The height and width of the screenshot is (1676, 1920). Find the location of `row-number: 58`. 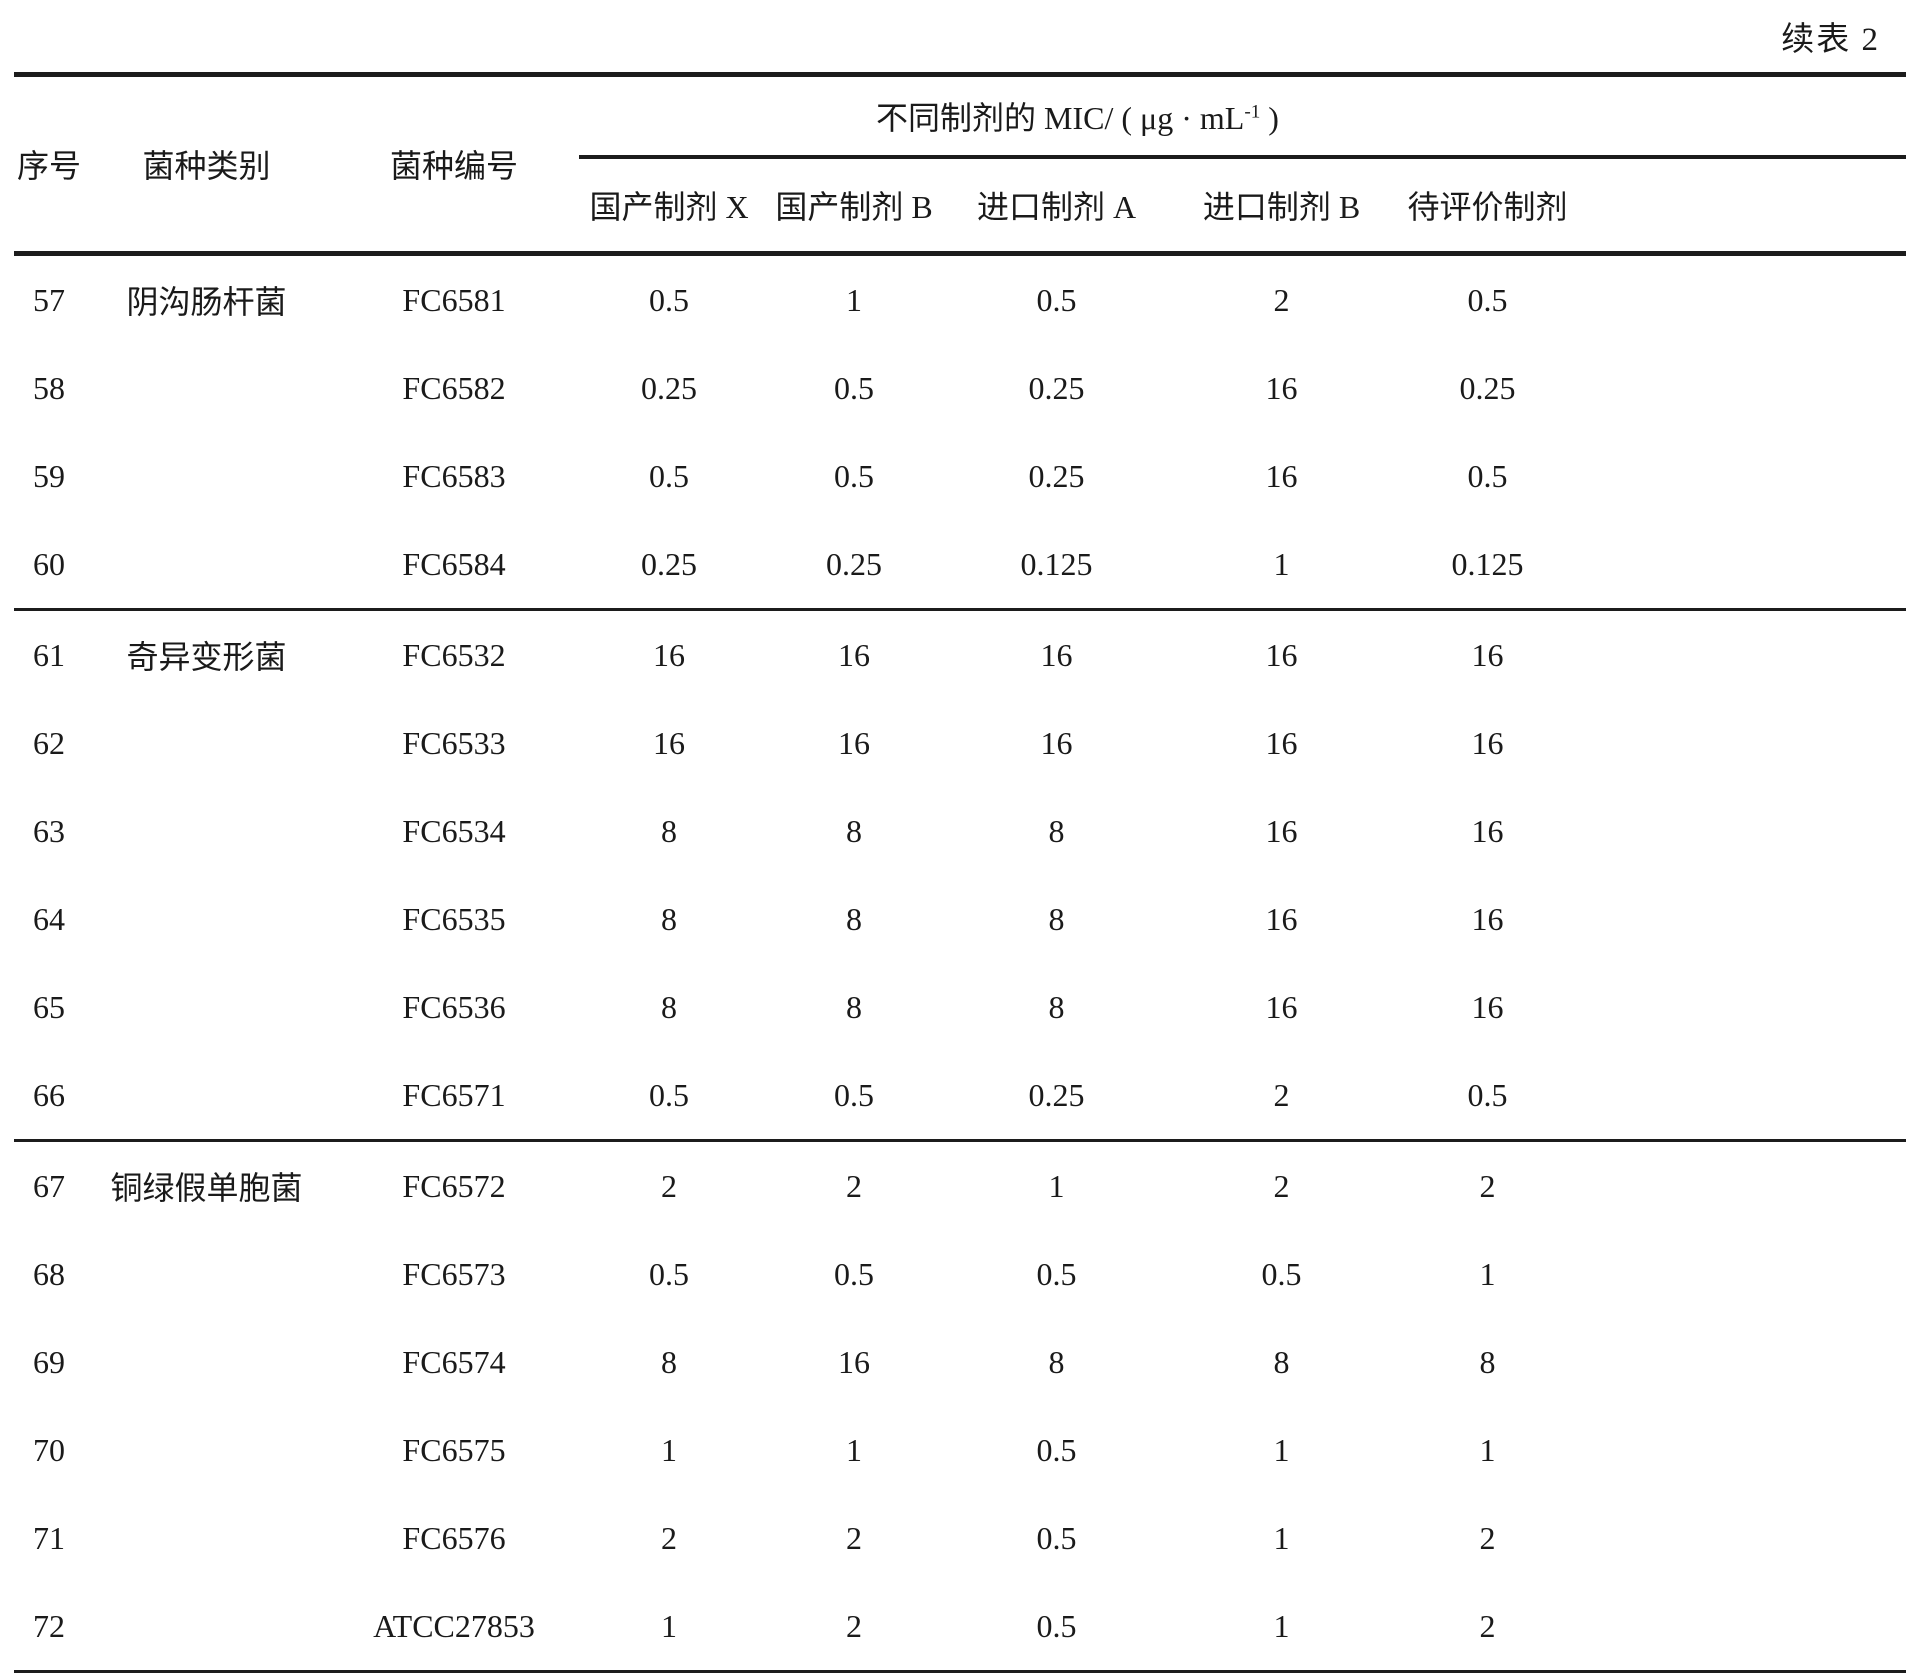

row-number: 58 is located at coordinates (49, 387).